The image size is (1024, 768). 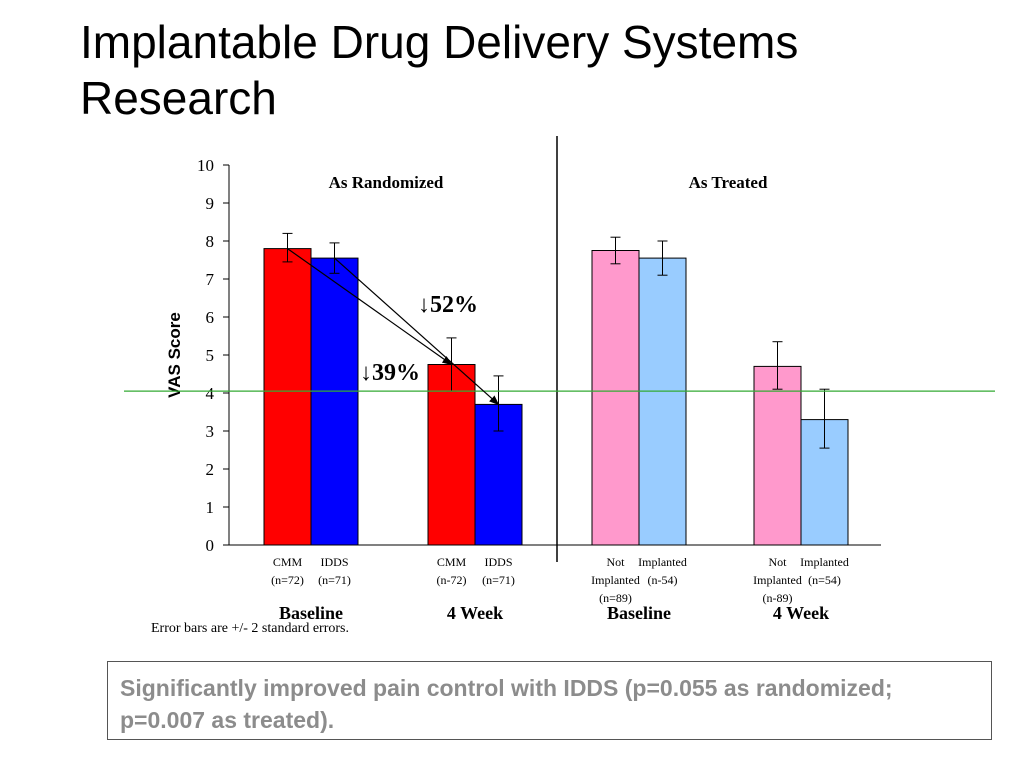 What do you see at coordinates (287, 580) in the screenshot?
I see `bar-label: (n=72)` at bounding box center [287, 580].